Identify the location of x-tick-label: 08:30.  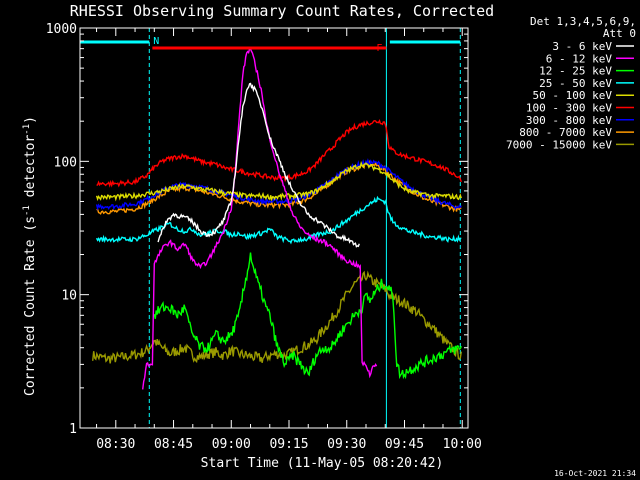
(115, 444).